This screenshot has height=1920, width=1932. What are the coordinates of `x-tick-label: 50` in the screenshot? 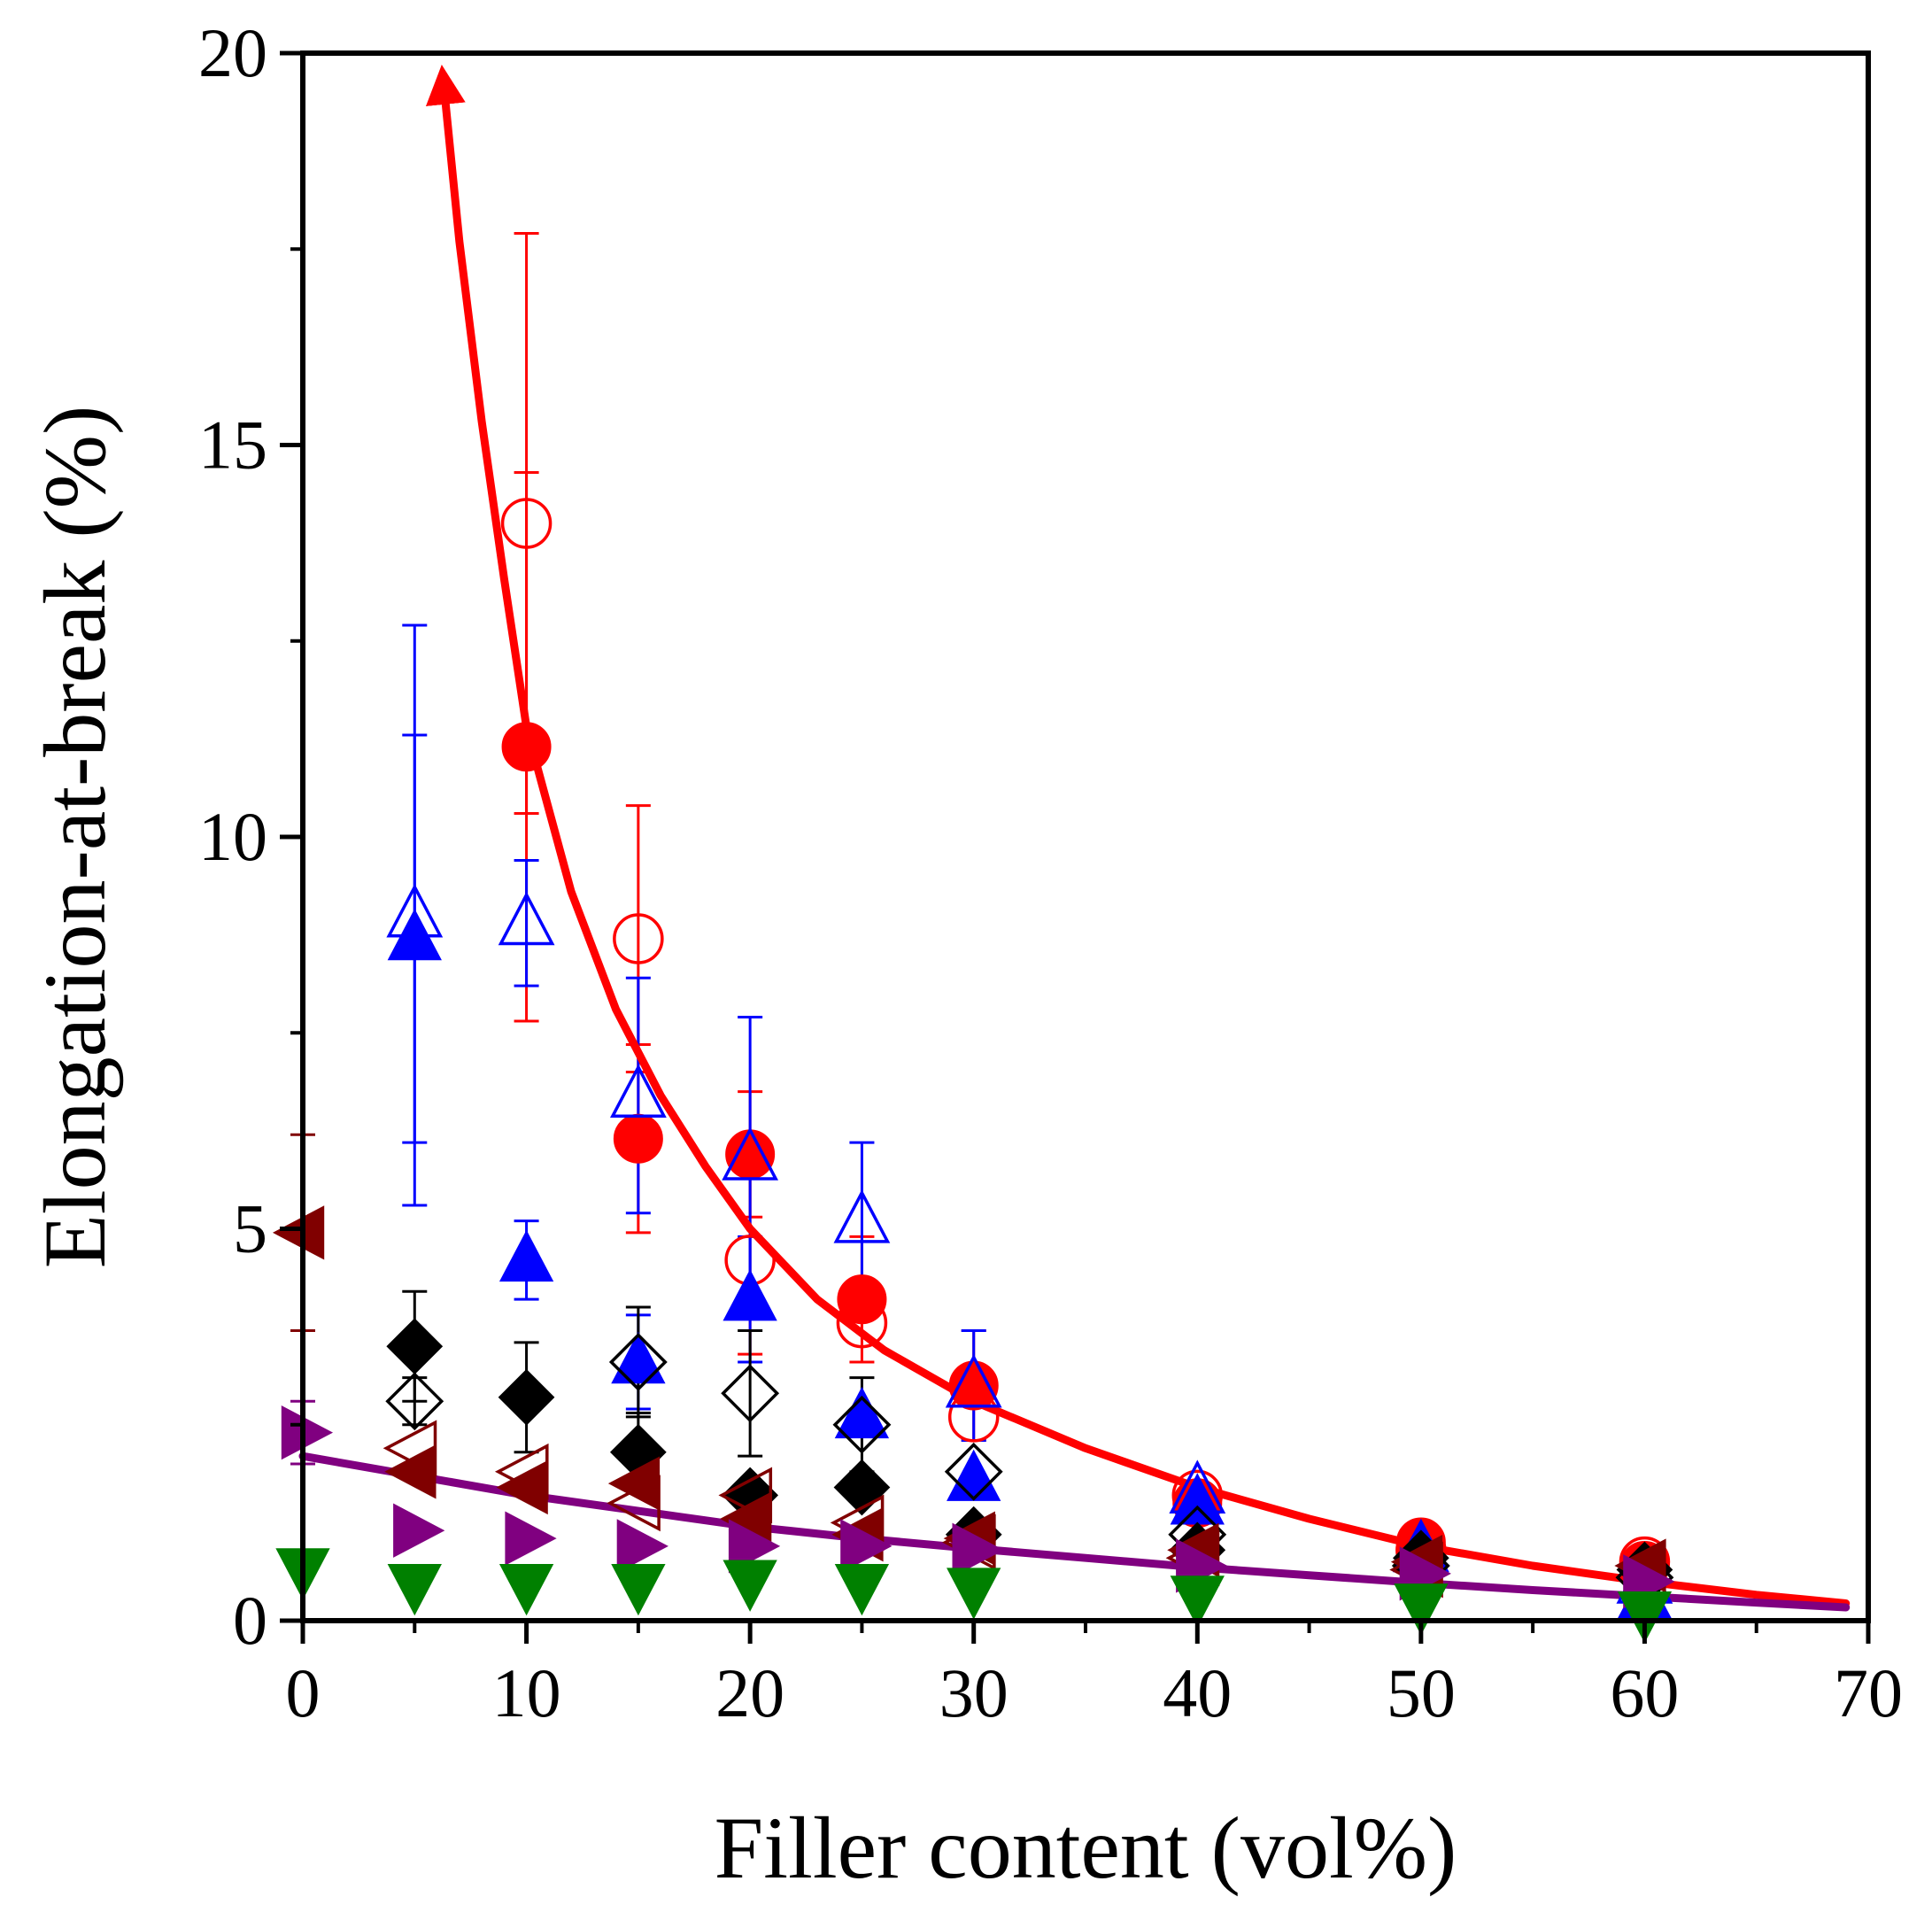 It's located at (1421, 1692).